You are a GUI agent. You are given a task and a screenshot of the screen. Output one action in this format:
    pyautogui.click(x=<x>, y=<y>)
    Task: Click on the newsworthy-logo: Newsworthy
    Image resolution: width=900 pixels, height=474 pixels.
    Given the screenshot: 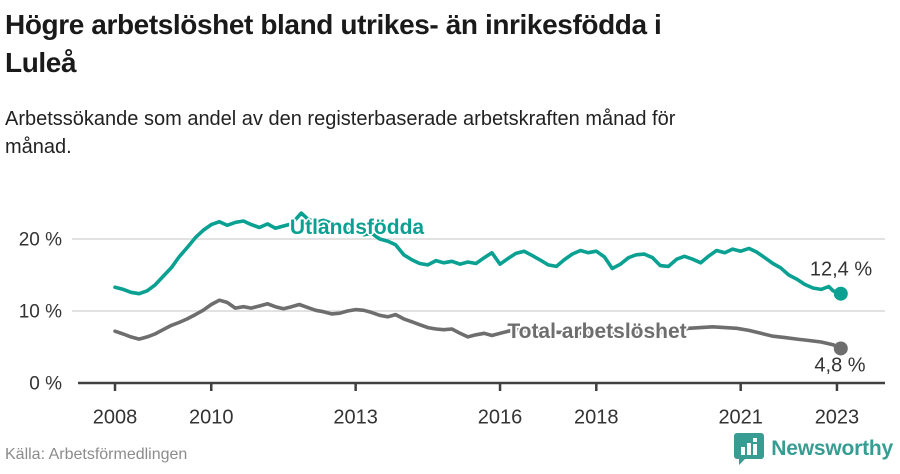 What is the action you would take?
    pyautogui.click(x=813, y=449)
    